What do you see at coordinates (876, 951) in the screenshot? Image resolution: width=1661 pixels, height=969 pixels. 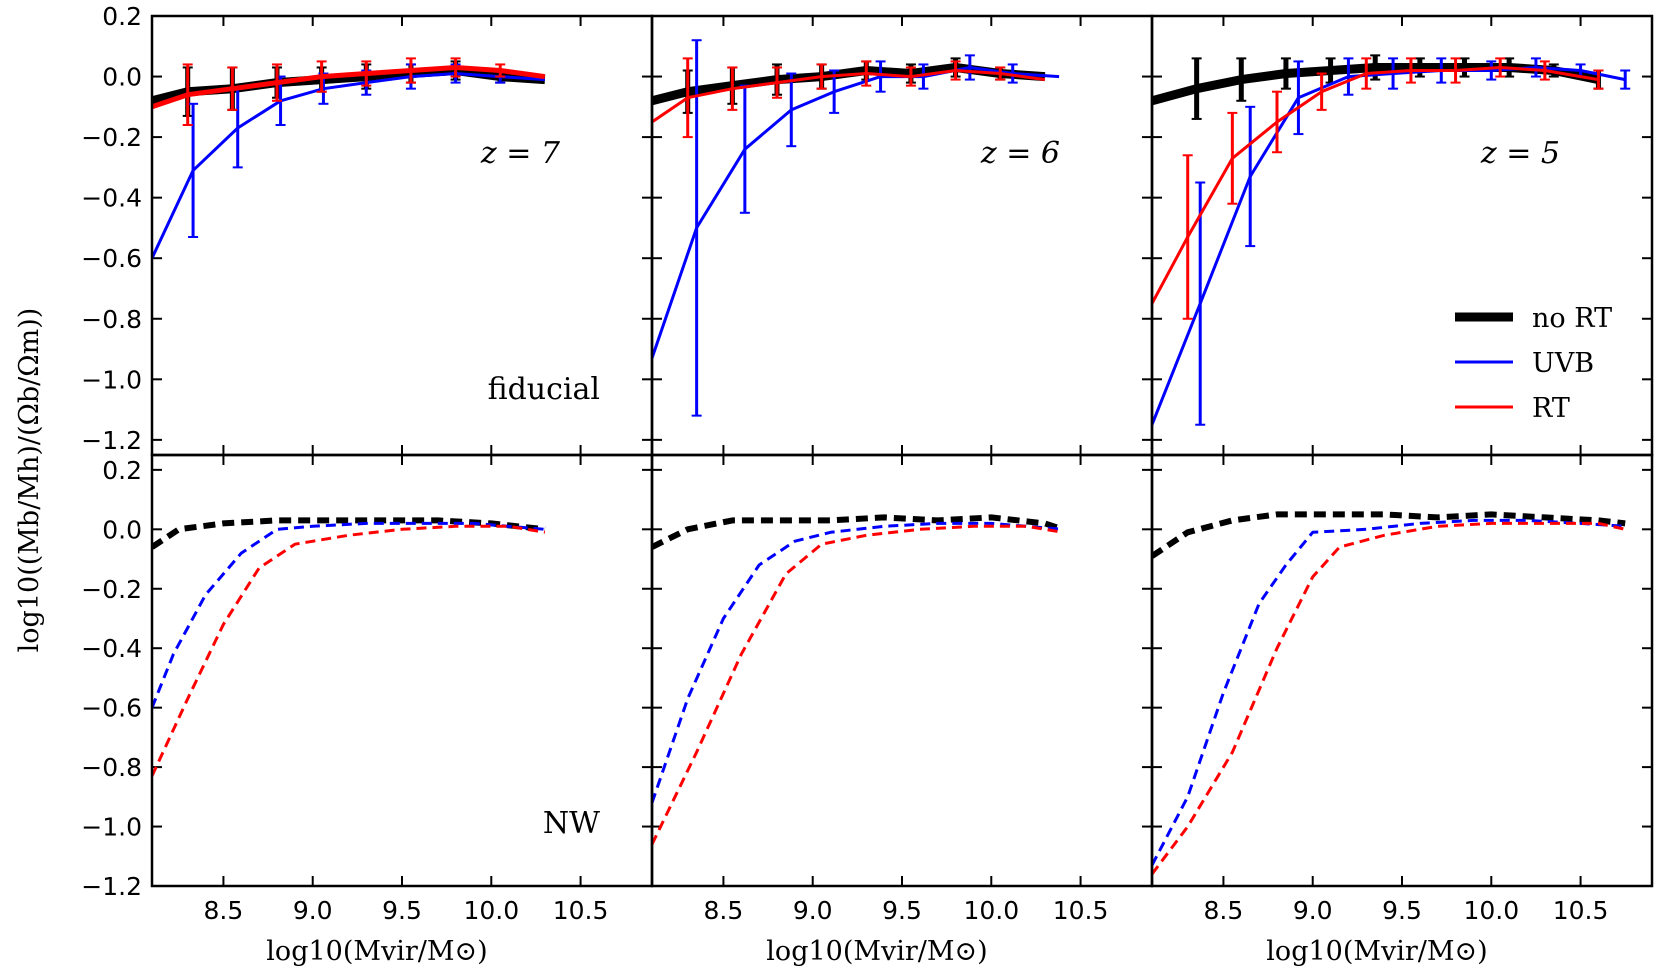 I see `x-axis-label-col2: log10(Mvir/M⊙)` at bounding box center [876, 951].